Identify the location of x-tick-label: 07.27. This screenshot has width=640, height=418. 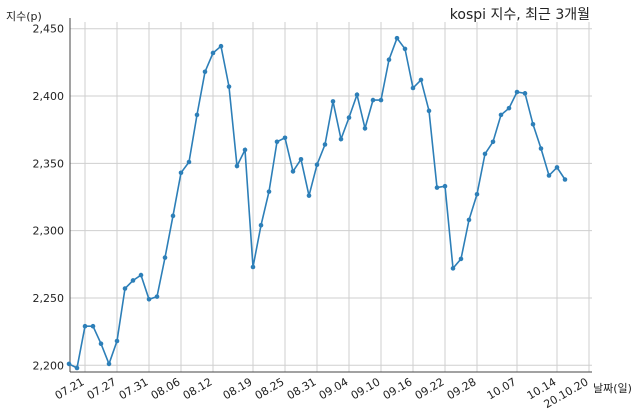
(102, 388).